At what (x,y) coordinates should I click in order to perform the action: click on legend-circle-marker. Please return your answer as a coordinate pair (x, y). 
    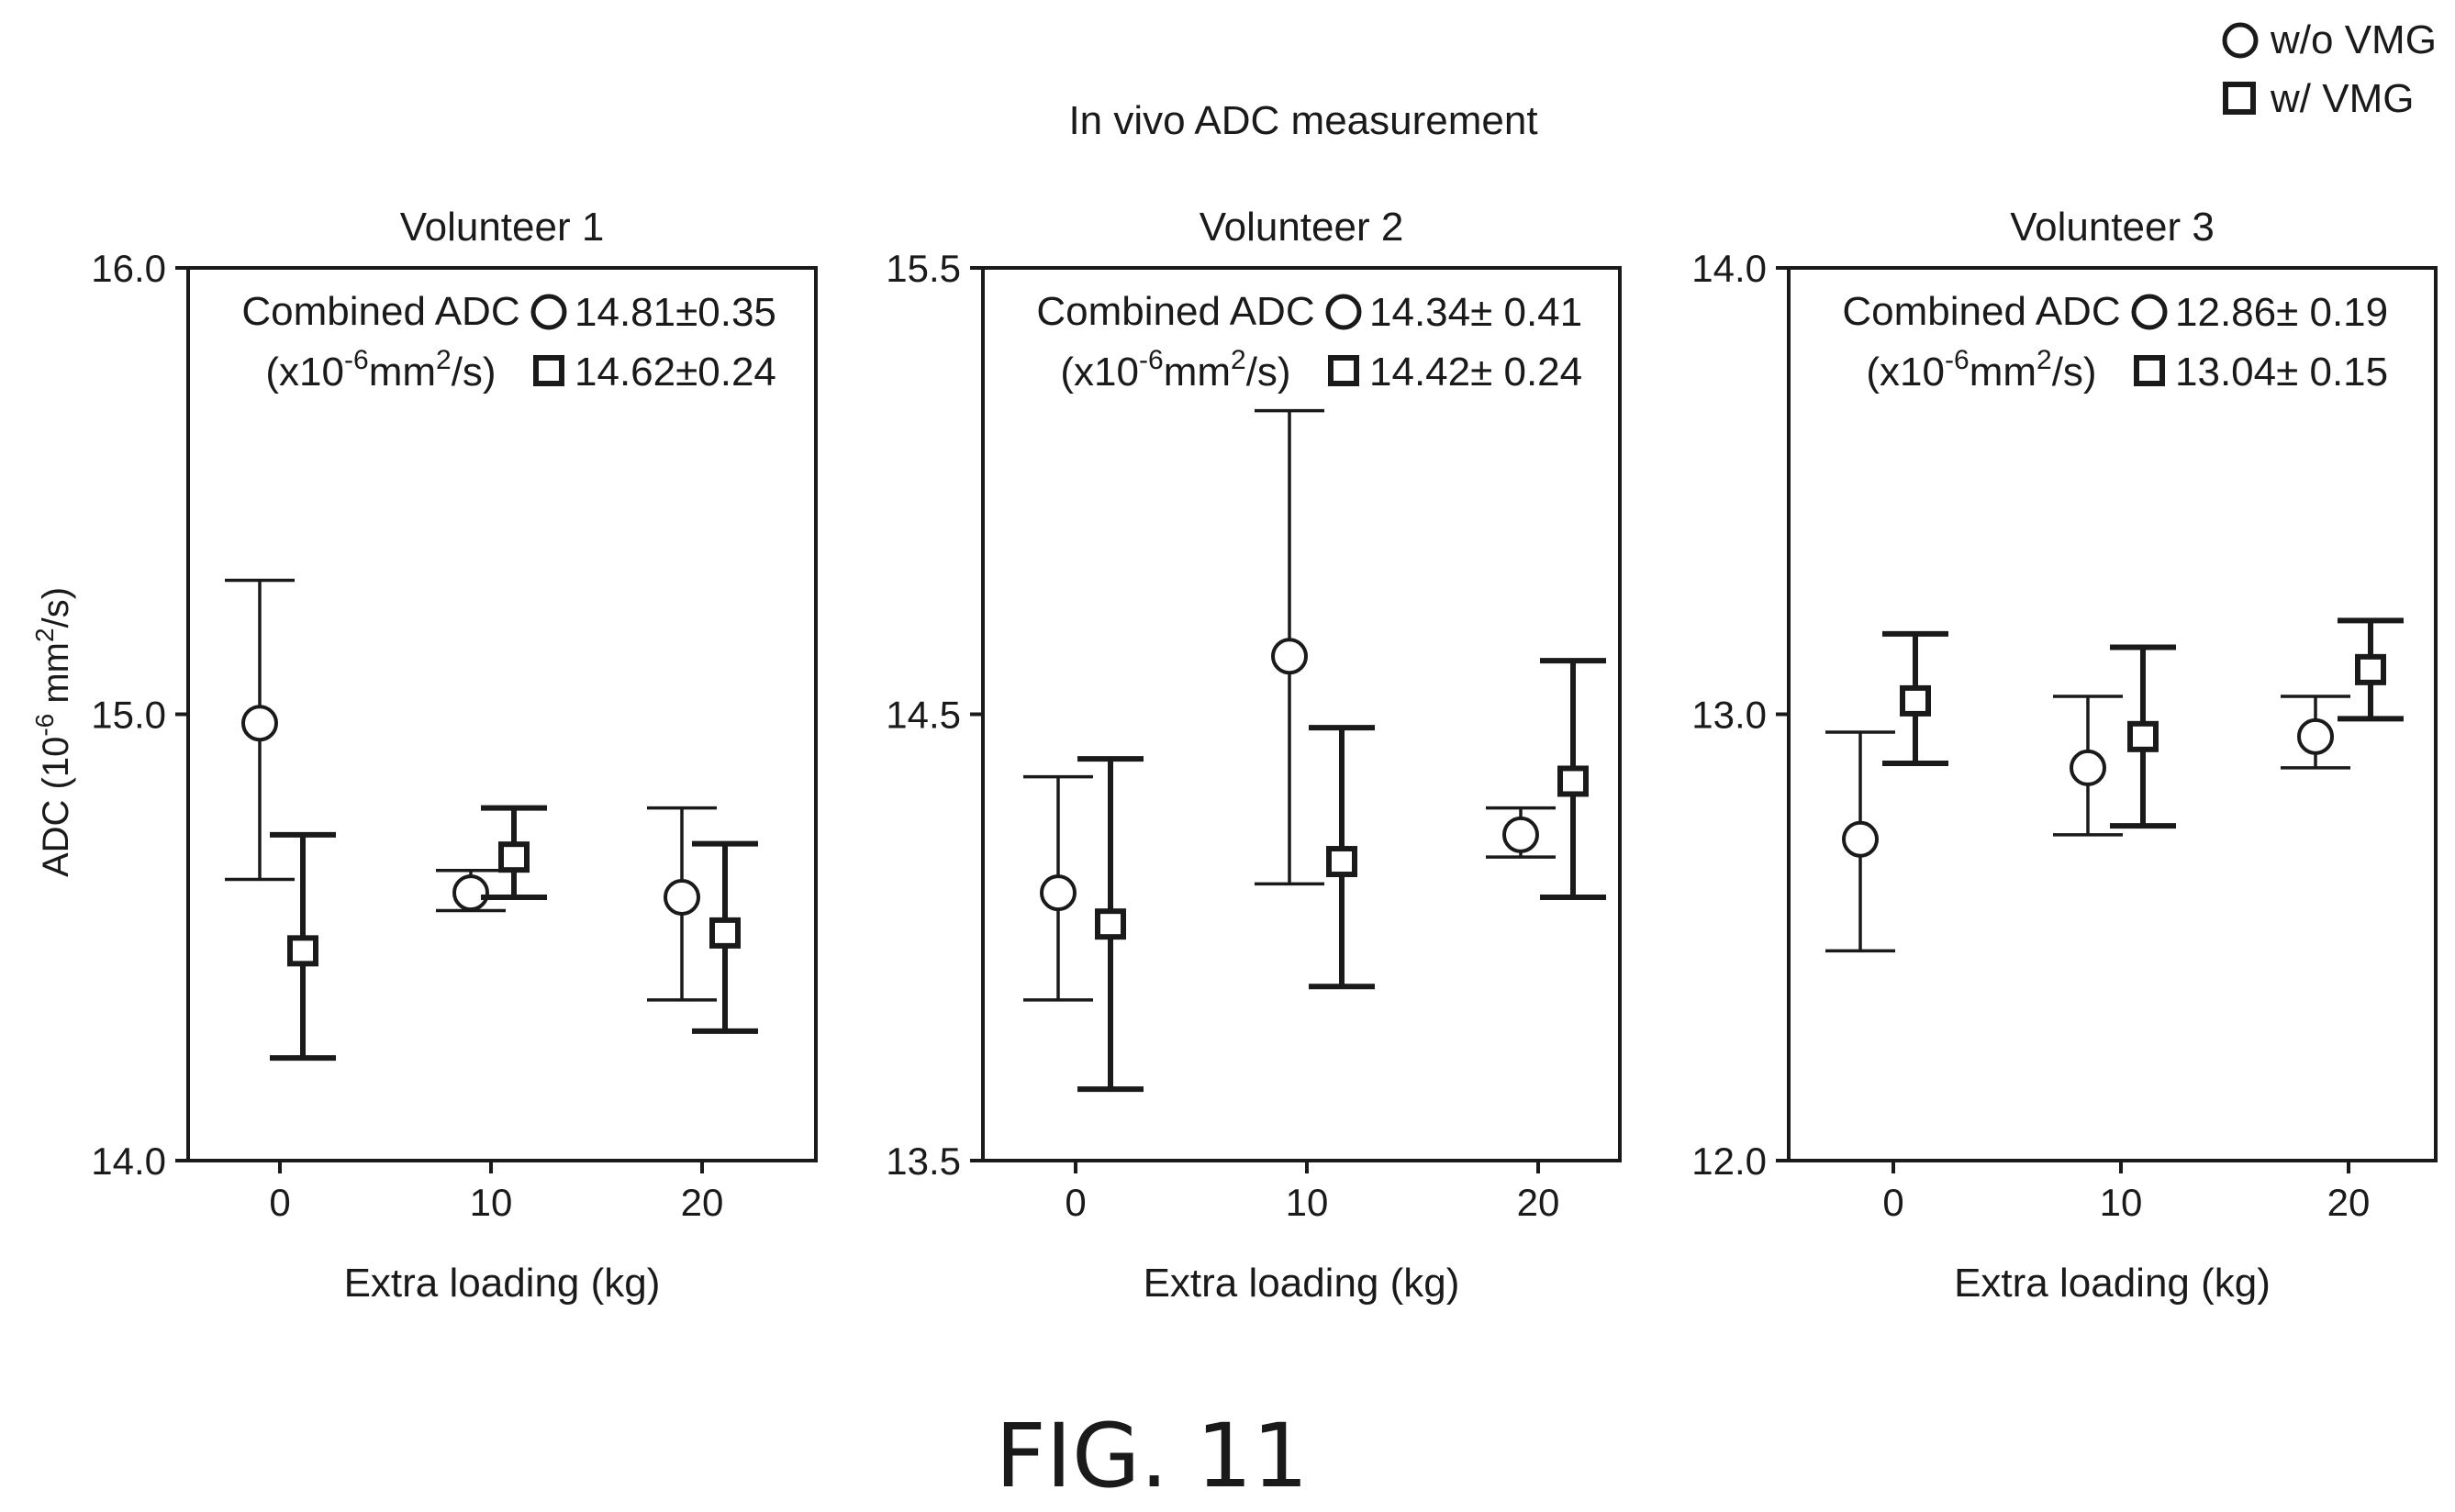
    Looking at the image, I should click on (2241, 41).